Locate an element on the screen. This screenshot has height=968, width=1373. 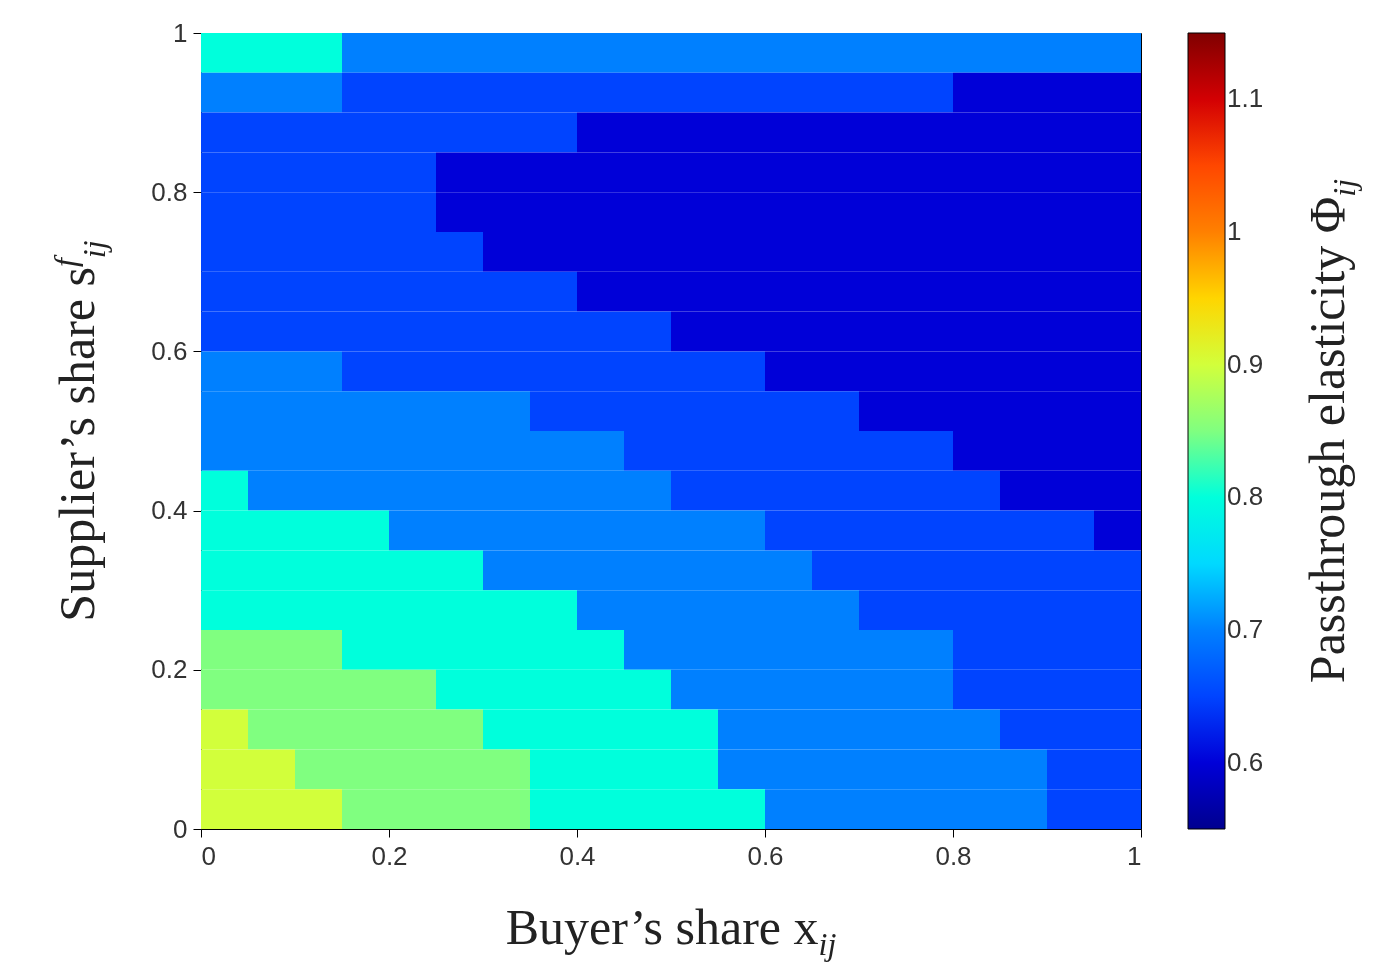
y-tick-label: 0.2 is located at coordinates (169, 669).